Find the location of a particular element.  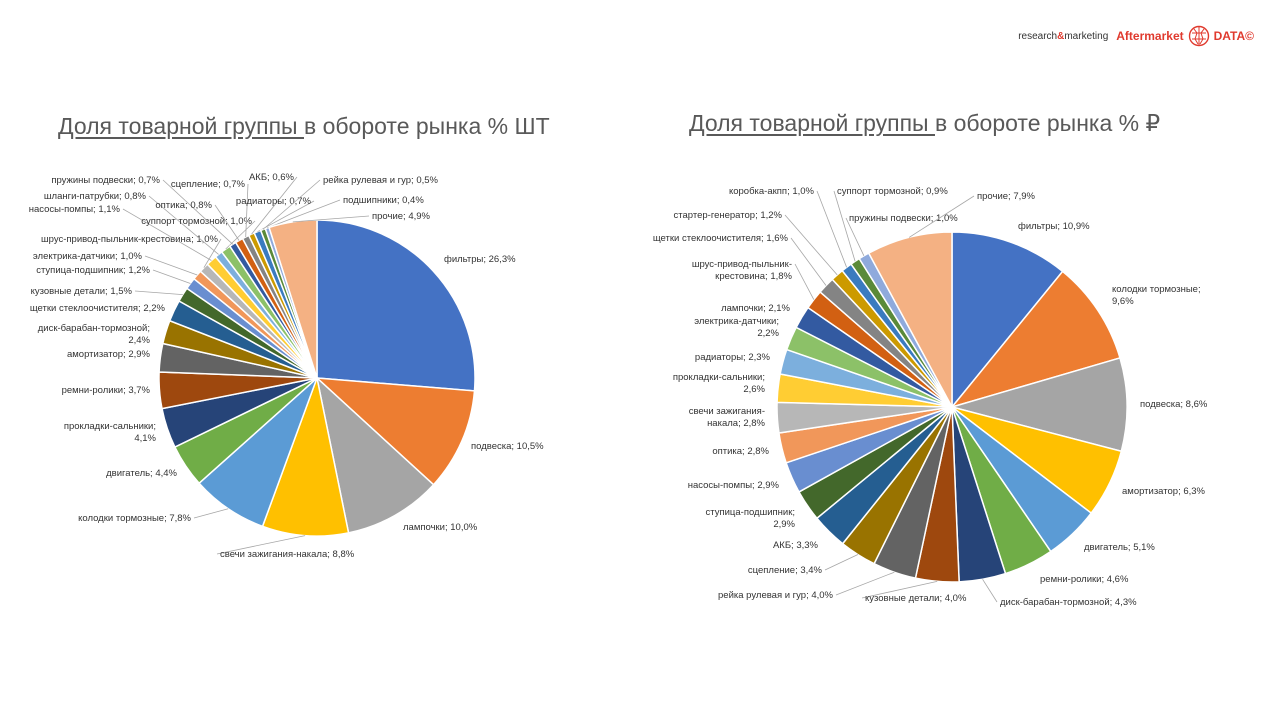

slice-label-прочие: прочие; 4,9% is located at coordinates (401, 216).